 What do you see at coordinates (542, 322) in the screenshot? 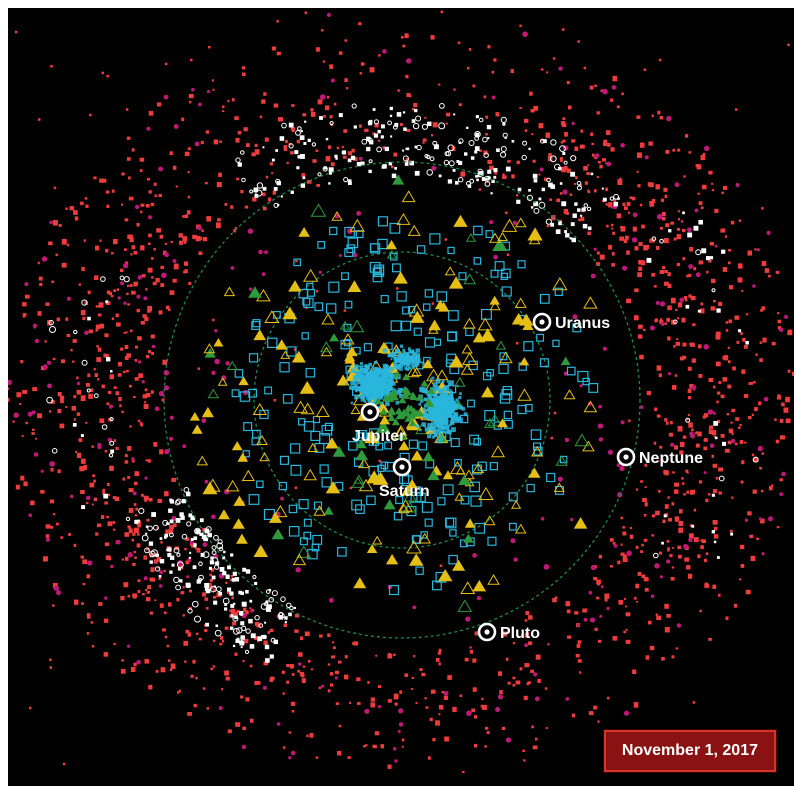
I see `planet-marker-icon` at bounding box center [542, 322].